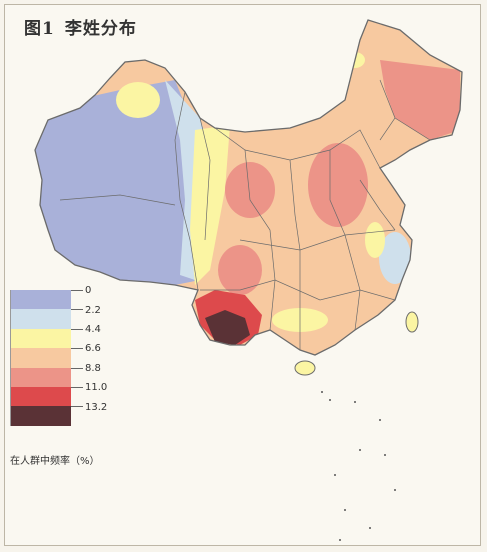  What do you see at coordinates (412, 322) in the screenshot?
I see `taiwan-island` at bounding box center [412, 322].